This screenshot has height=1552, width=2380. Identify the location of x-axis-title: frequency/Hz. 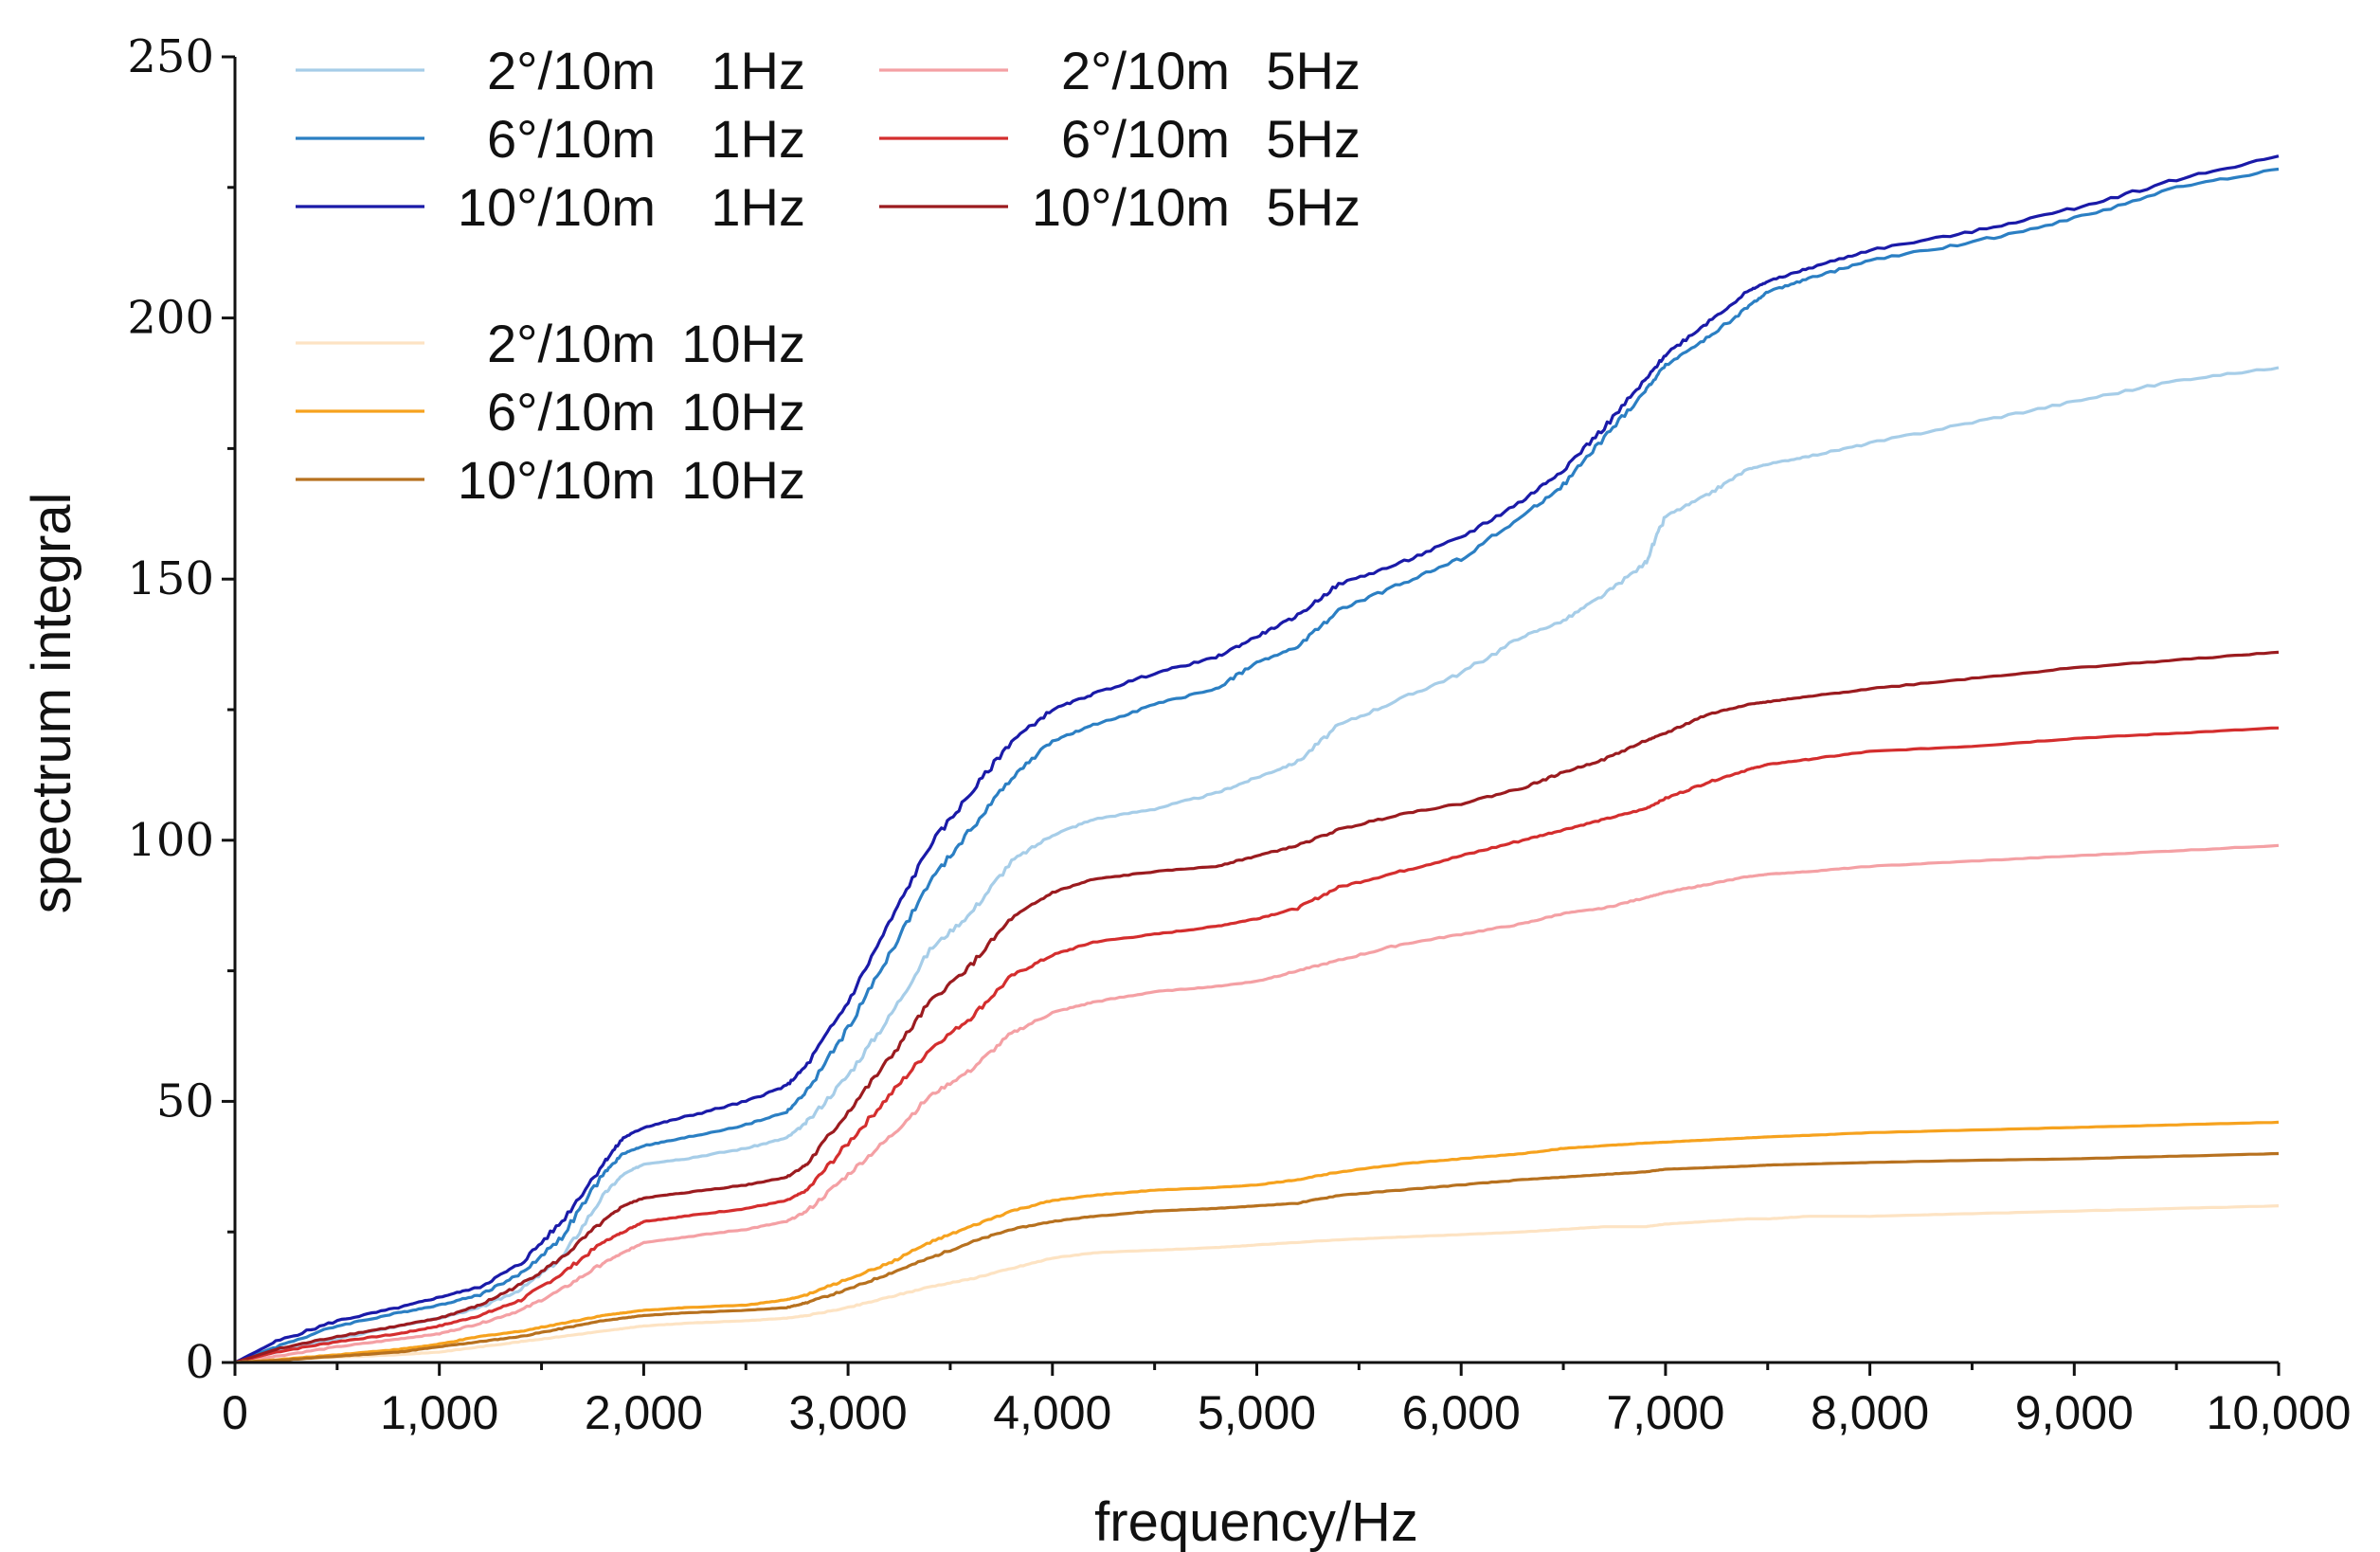
(1256, 1521).